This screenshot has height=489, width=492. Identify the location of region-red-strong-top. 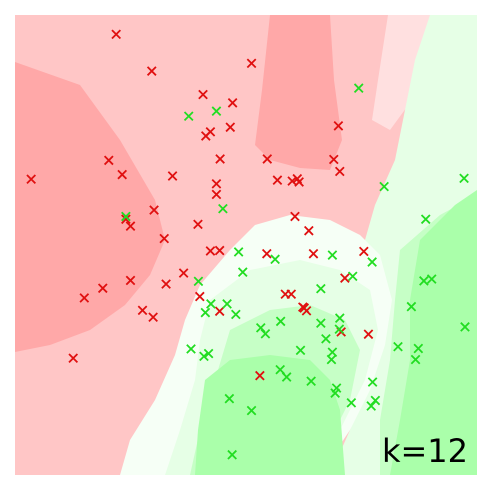
(298, 92).